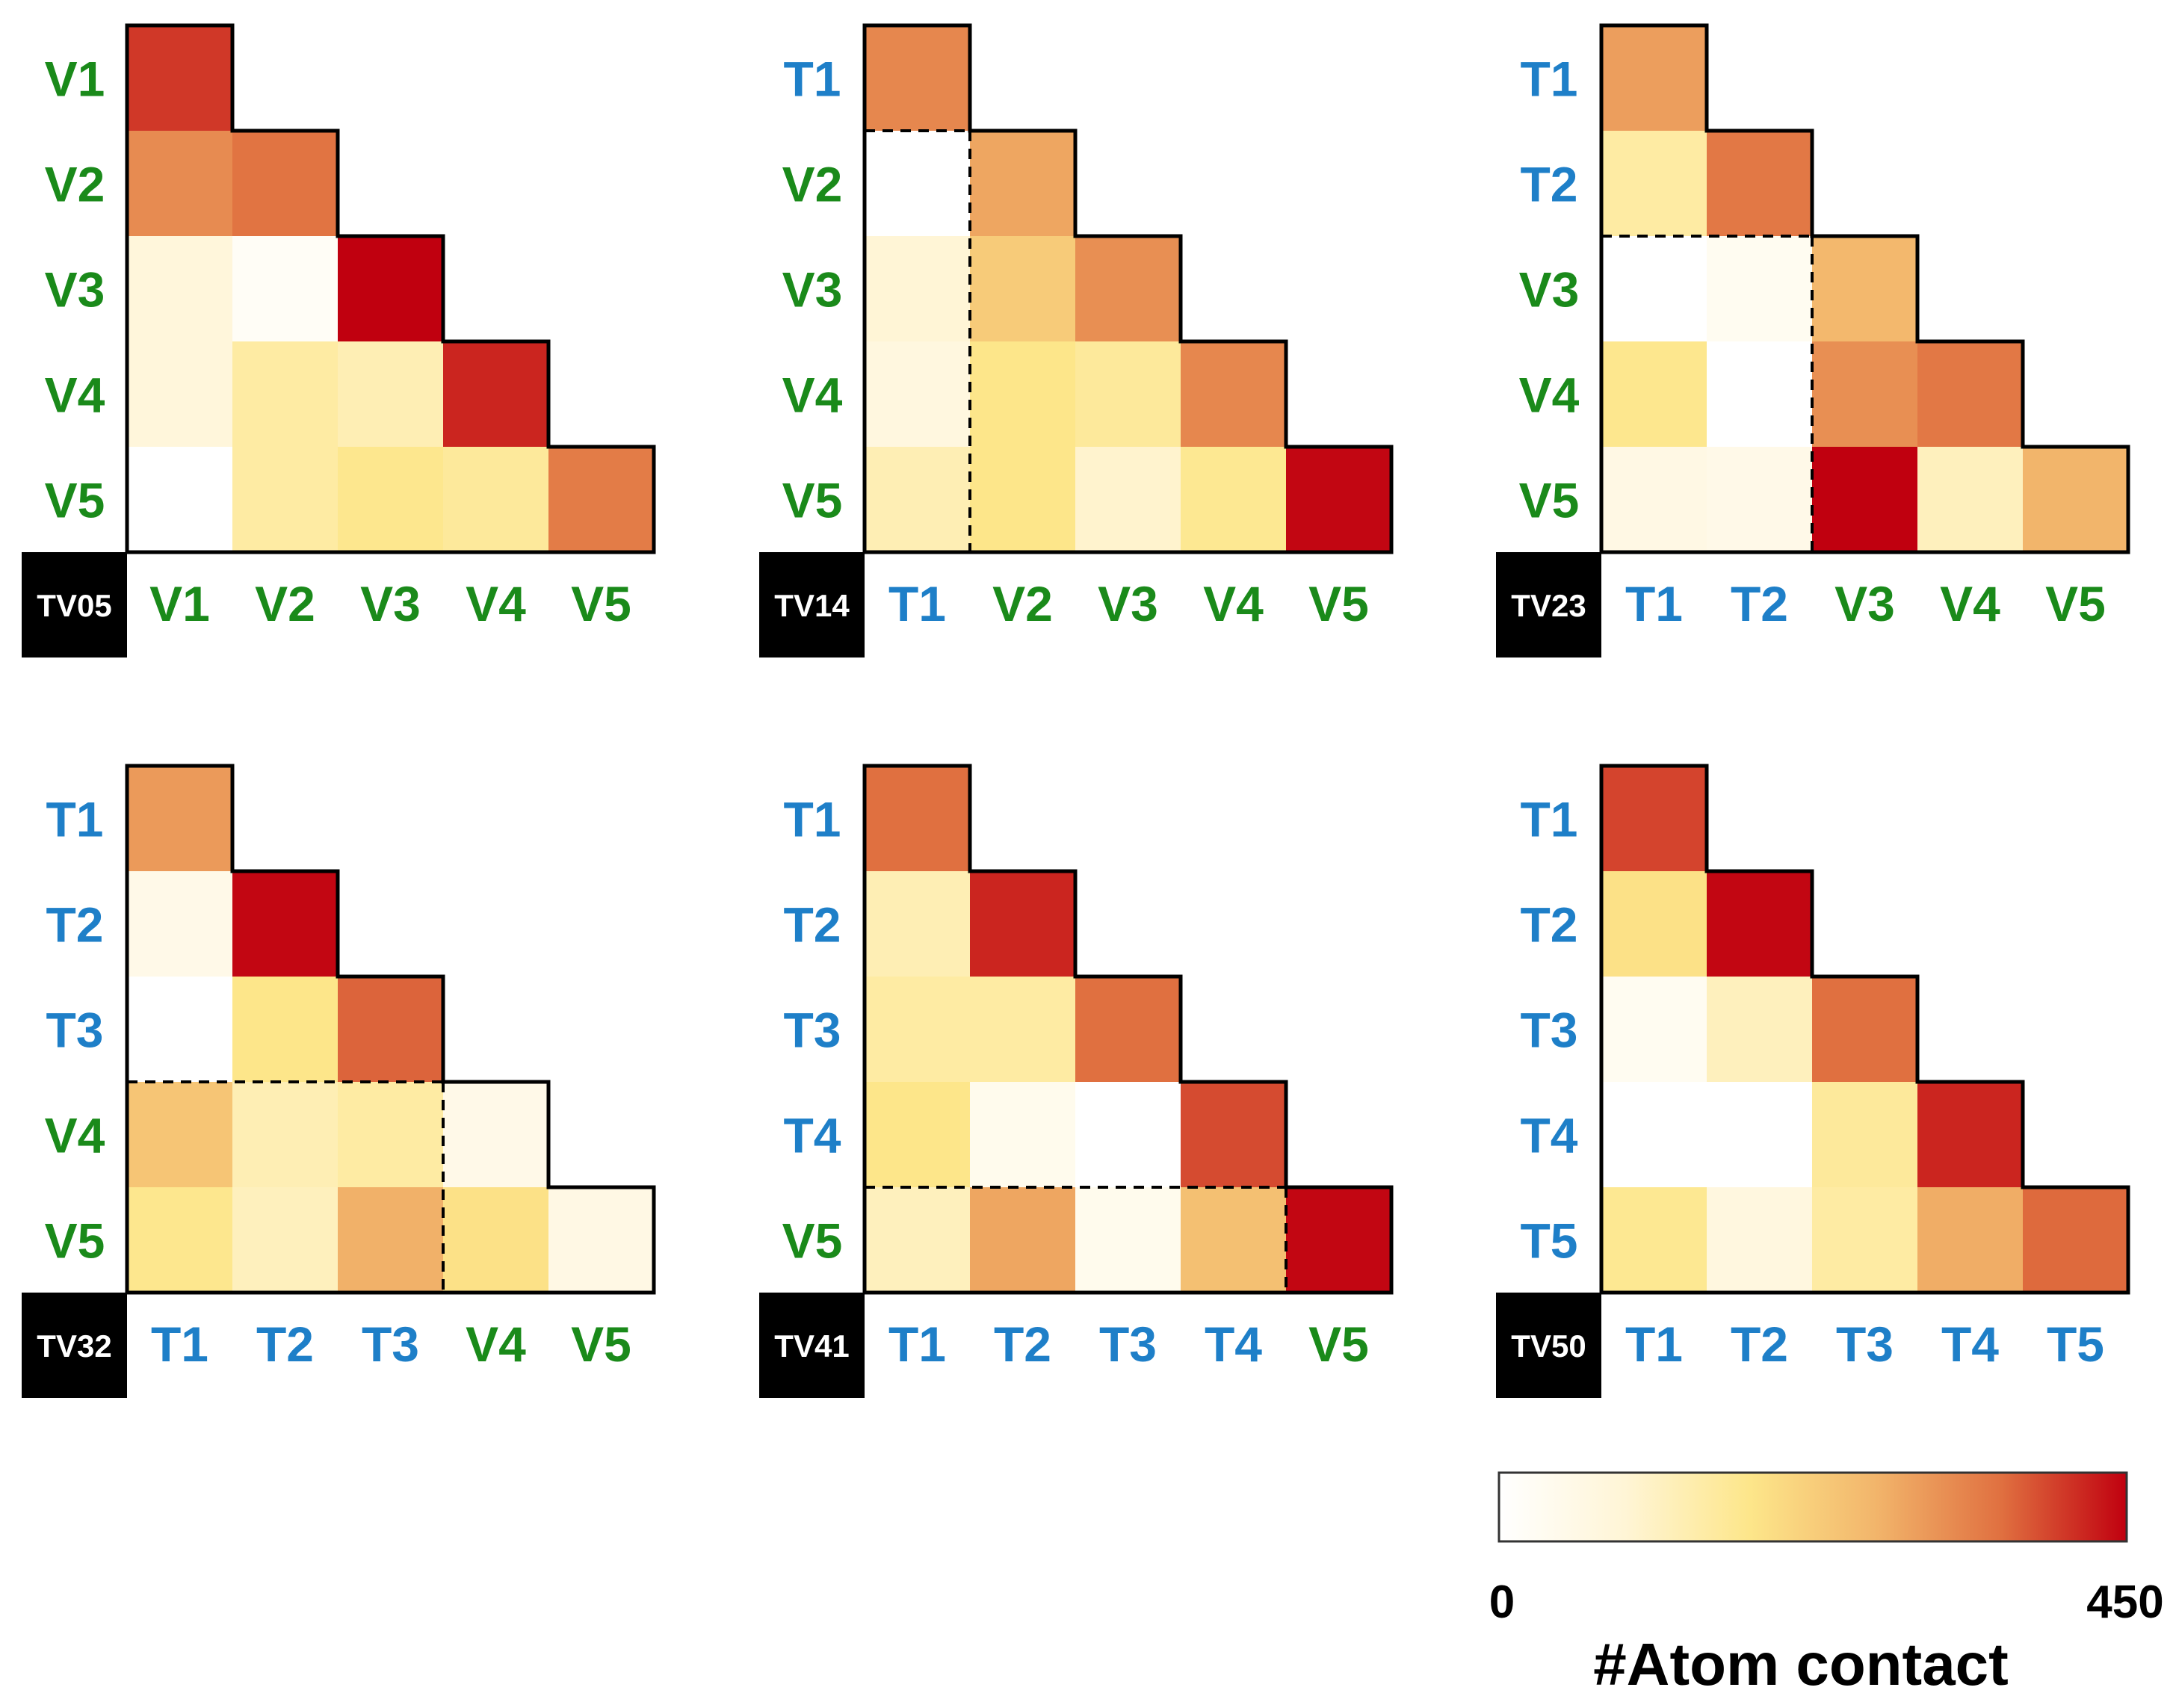  Describe the element at coordinates (1548, 184) in the screenshot. I see `row-label: T2` at that location.